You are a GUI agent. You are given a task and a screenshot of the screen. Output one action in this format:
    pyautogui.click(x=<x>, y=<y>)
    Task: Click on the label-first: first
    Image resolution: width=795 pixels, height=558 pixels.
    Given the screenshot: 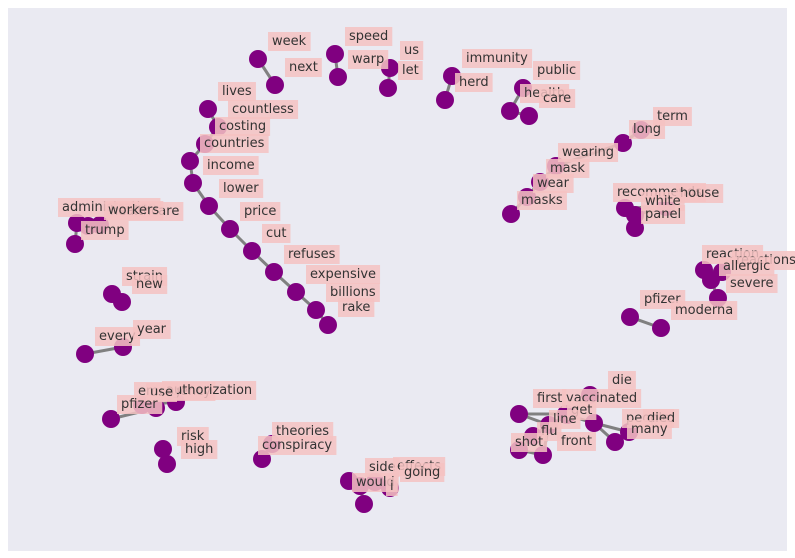 What is the action you would take?
    pyautogui.click(x=550, y=398)
    